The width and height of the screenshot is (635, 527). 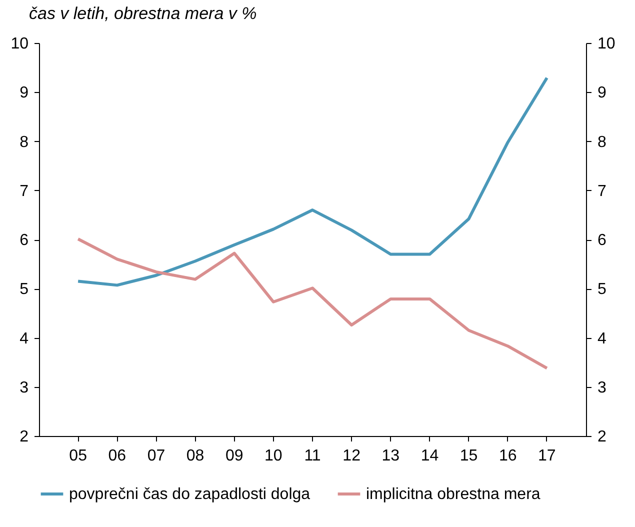 What do you see at coordinates (117, 456) in the screenshot?
I see `x-tick-label: 06` at bounding box center [117, 456].